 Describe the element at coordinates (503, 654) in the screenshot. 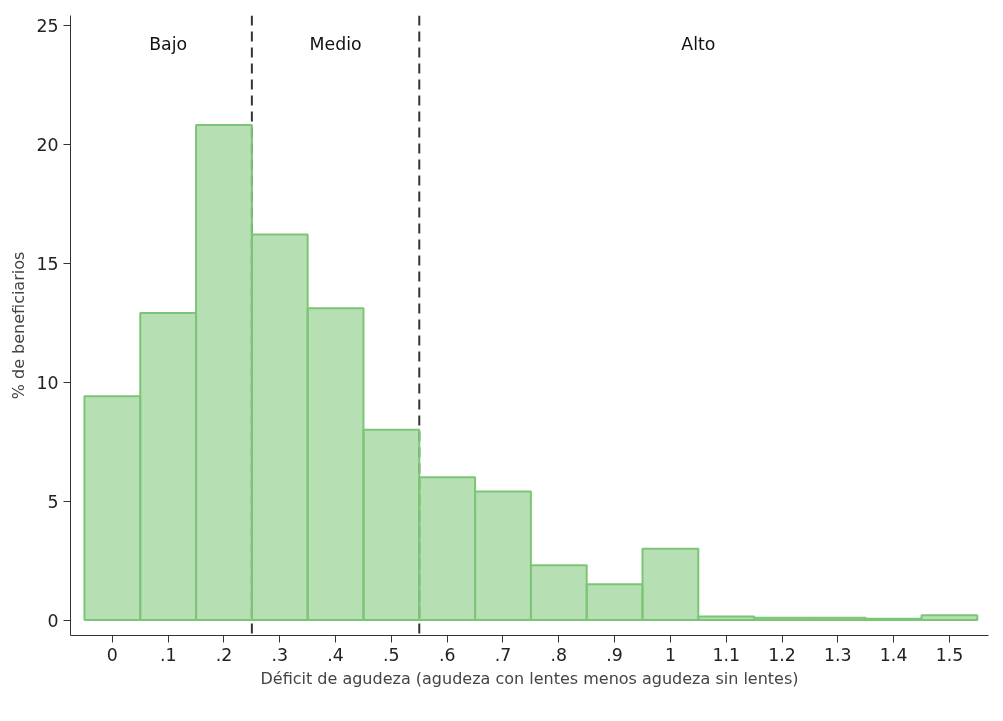

I see `x-tick-label: .7` at that location.